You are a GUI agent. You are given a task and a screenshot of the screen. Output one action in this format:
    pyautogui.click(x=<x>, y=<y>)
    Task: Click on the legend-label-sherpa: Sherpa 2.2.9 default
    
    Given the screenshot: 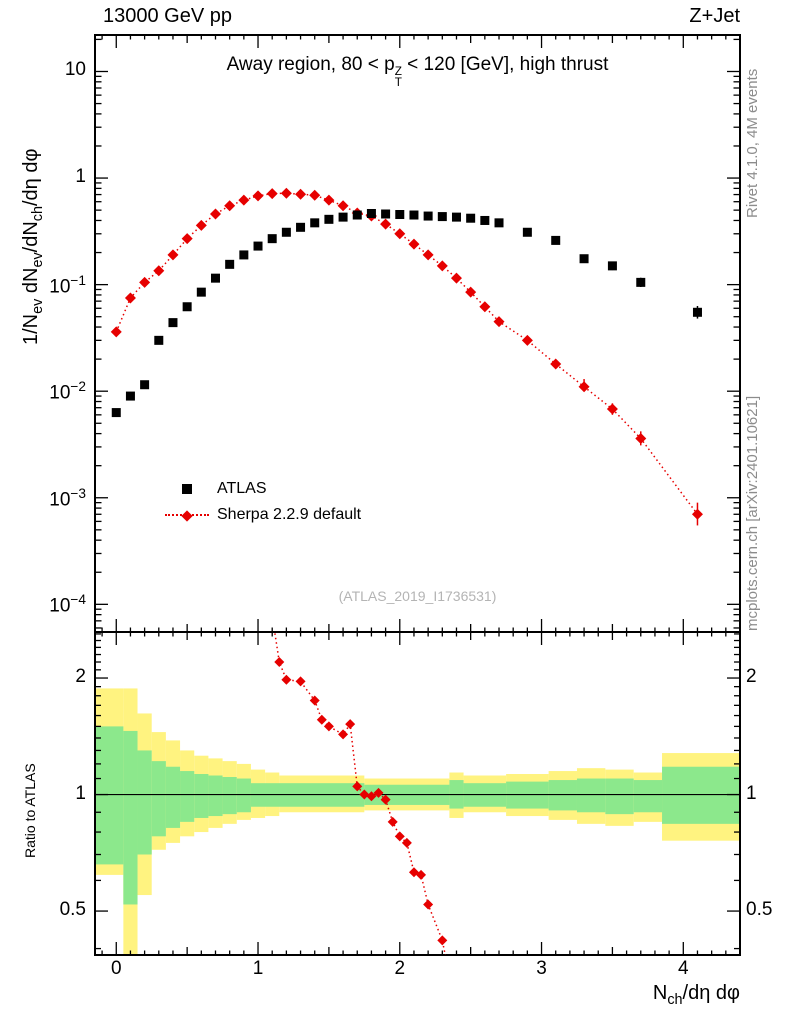 What is the action you would take?
    pyautogui.click(x=289, y=514)
    